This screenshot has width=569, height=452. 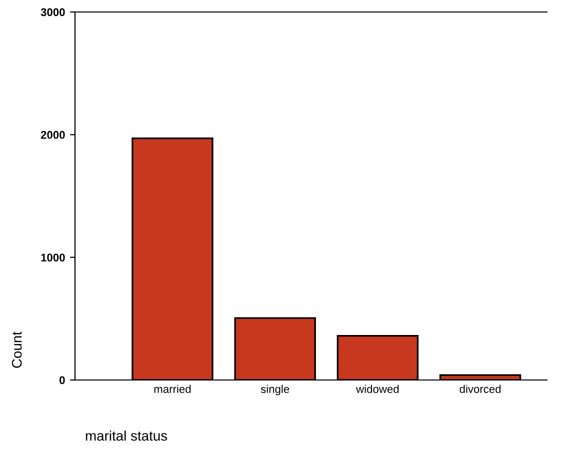 I want to click on y-tick-label: 2000, so click(x=52, y=134).